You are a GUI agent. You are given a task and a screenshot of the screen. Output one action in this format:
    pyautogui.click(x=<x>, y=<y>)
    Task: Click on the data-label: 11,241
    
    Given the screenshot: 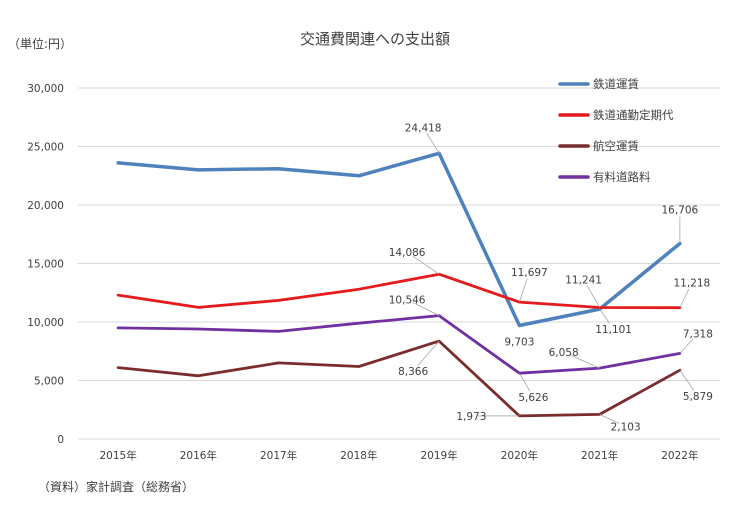 What is the action you would take?
    pyautogui.click(x=583, y=280)
    